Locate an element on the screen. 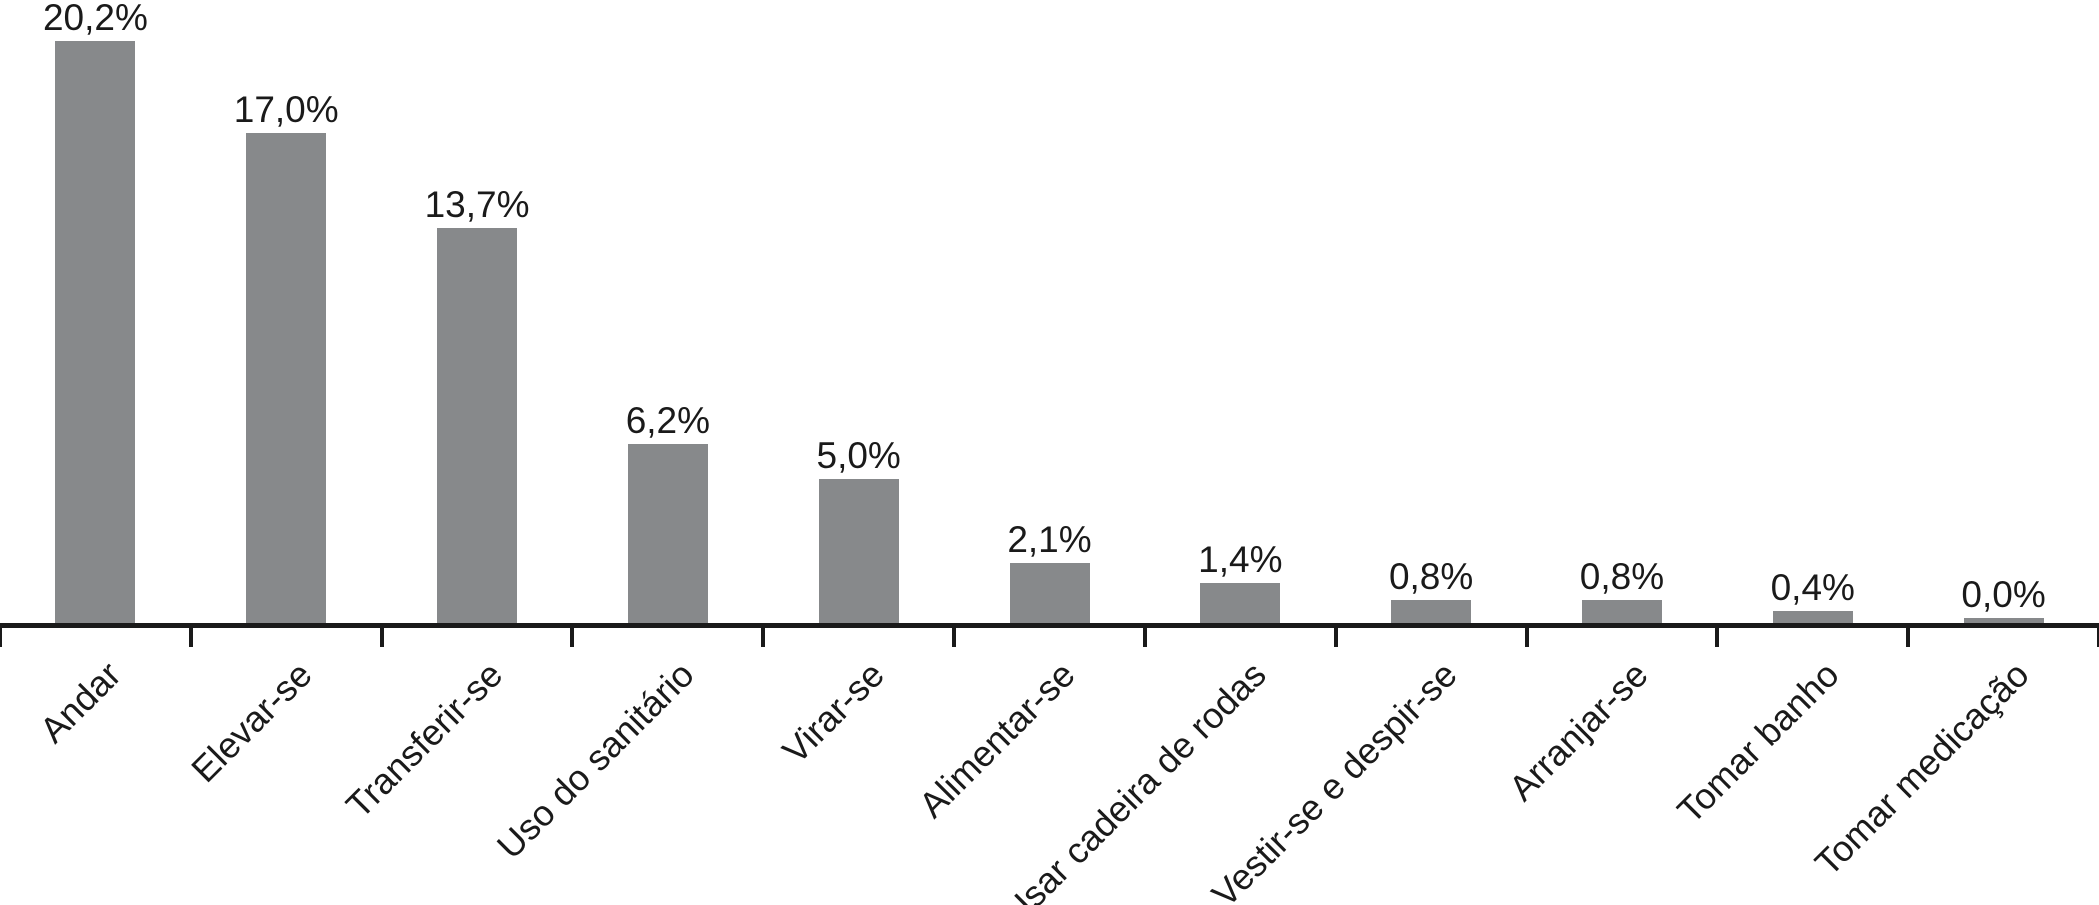 The height and width of the screenshot is (905, 2099). x-axis-label: Tomar medicação is located at coordinates (1922, 768).